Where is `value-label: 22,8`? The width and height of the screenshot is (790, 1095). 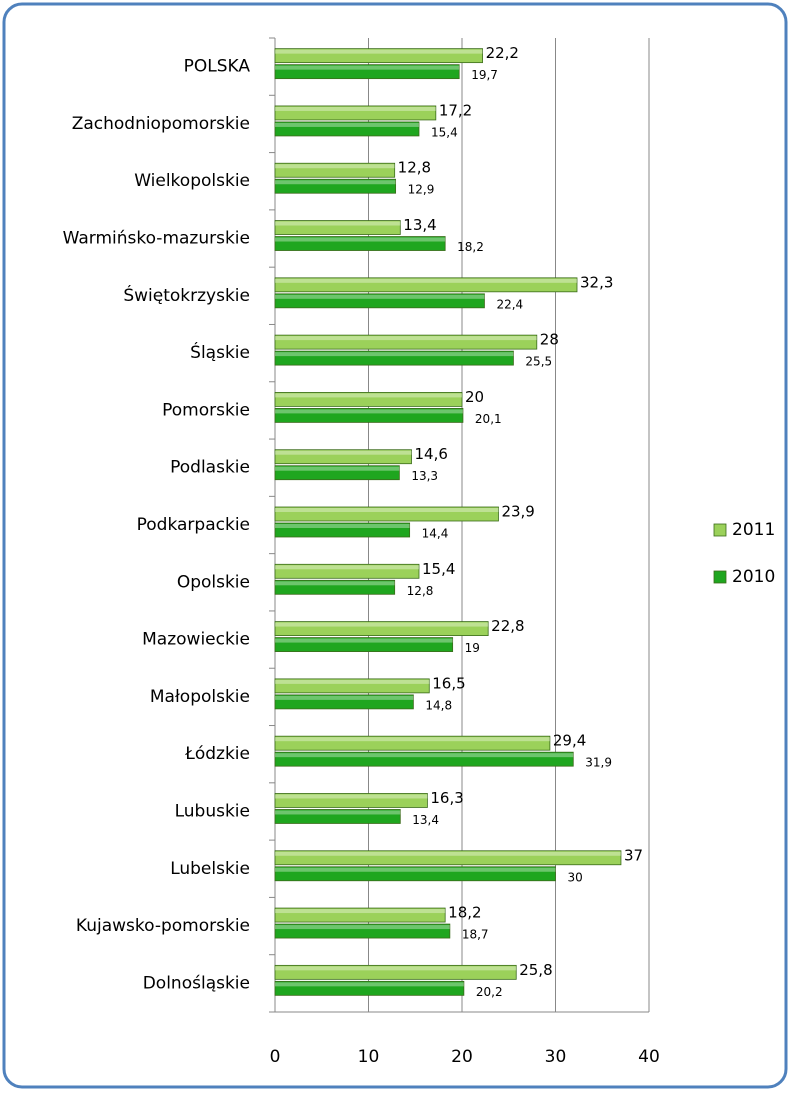
value-label: 22,8 is located at coordinates (507, 626).